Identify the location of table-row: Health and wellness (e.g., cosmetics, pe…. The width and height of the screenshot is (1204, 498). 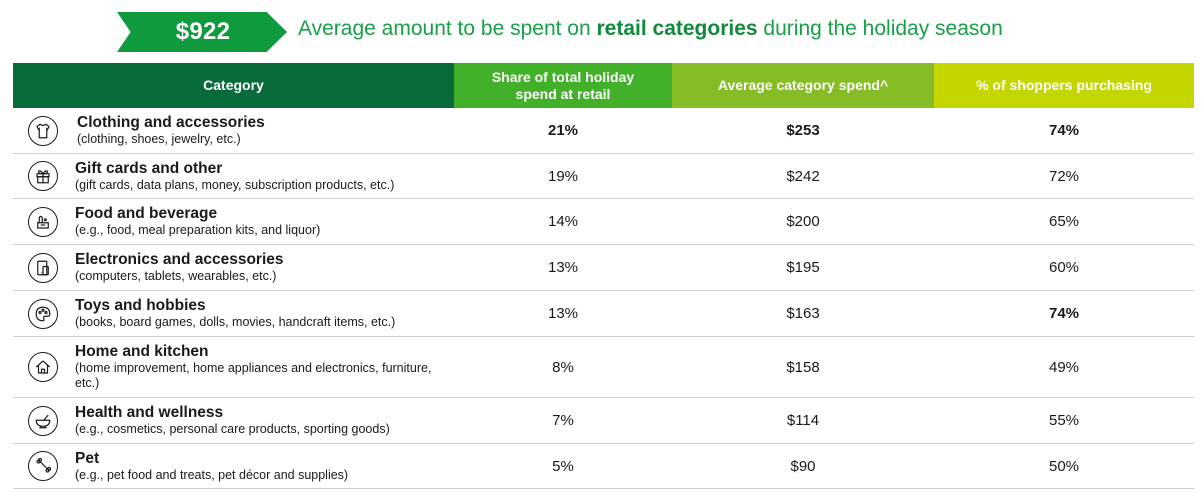
(603, 421).